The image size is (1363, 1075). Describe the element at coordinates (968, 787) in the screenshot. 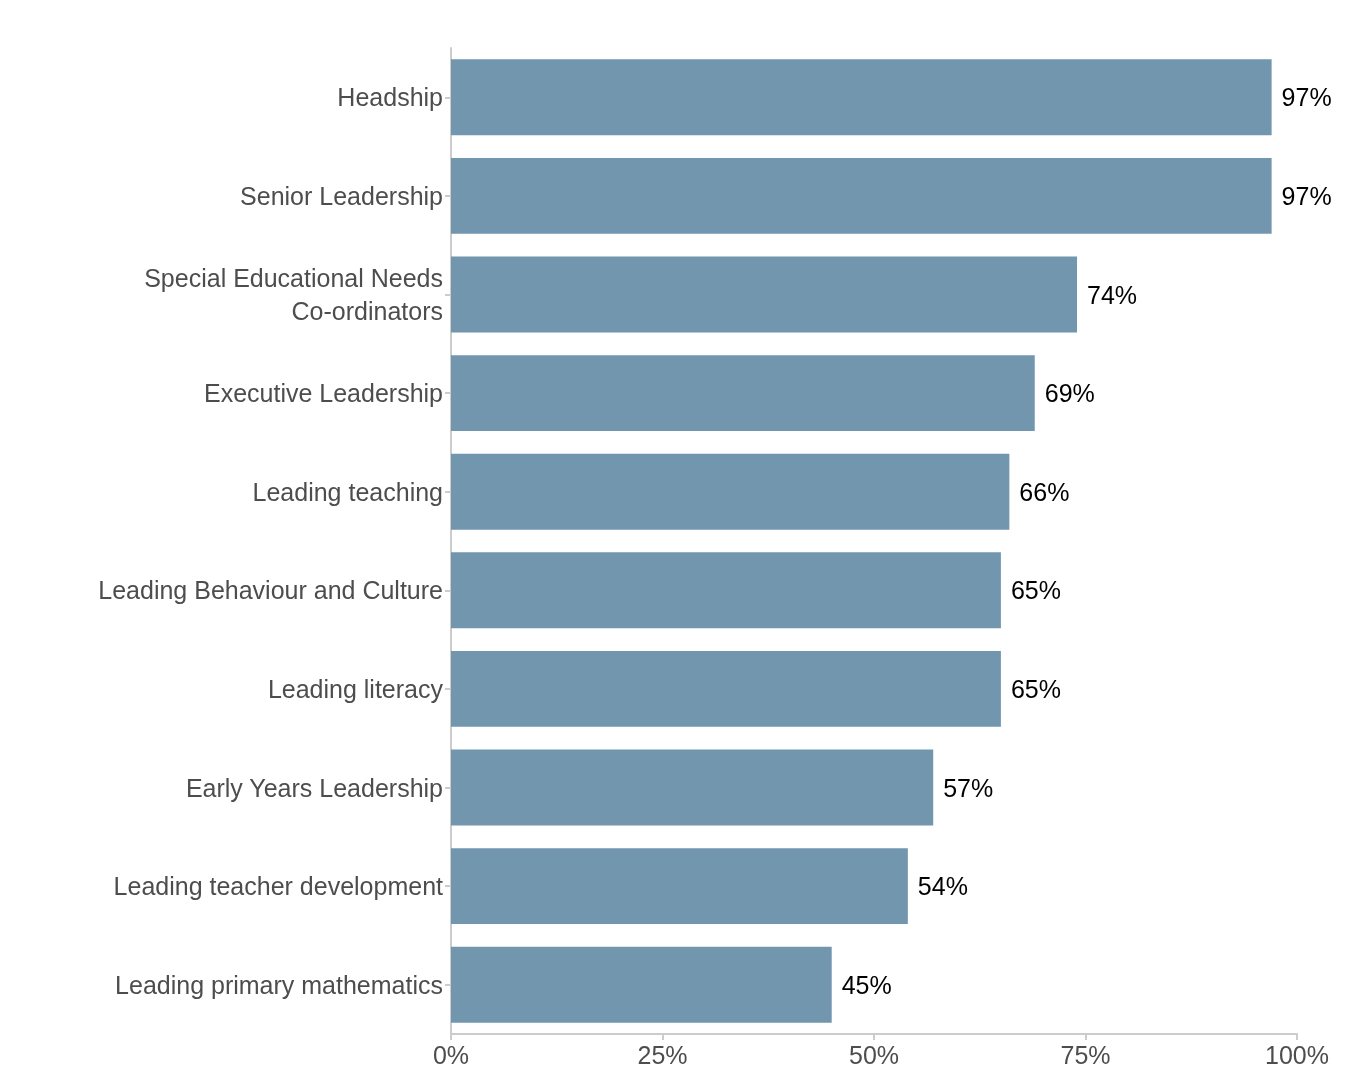

I see `data-label: 57%` at that location.